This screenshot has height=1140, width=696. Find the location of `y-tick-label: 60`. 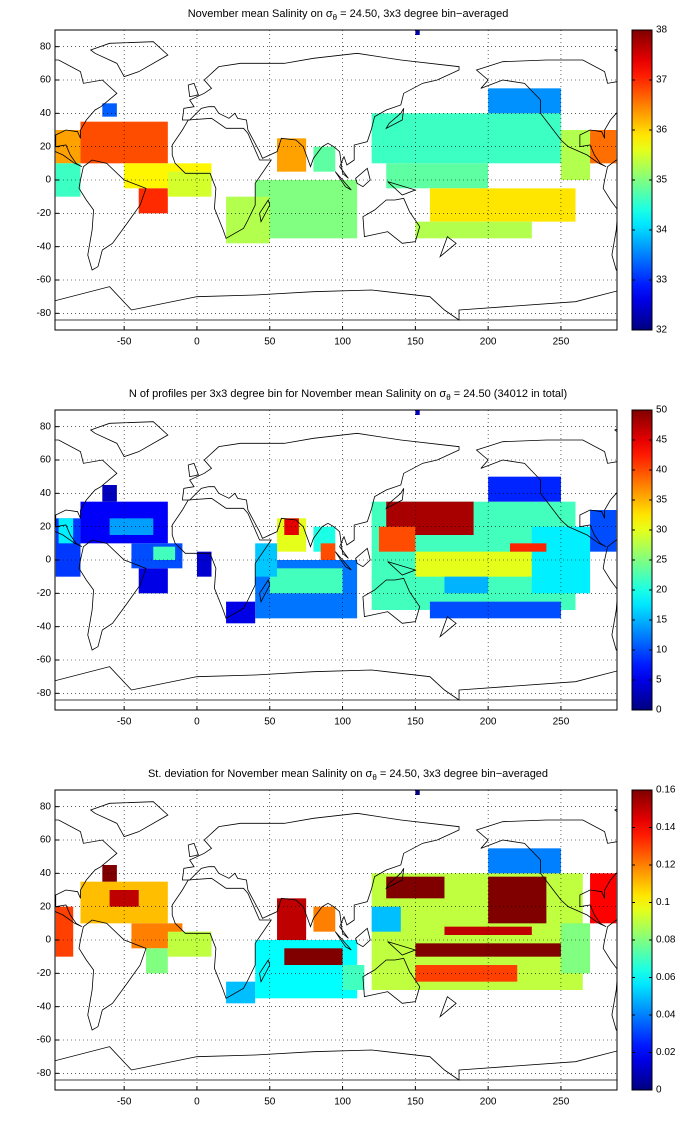

y-tick-label: 60 is located at coordinates (46, 460).